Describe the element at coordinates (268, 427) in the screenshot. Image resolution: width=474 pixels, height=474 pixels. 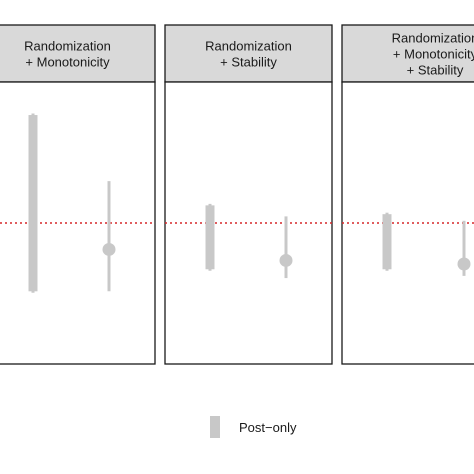
I see `legend-label: Post−only` at that location.